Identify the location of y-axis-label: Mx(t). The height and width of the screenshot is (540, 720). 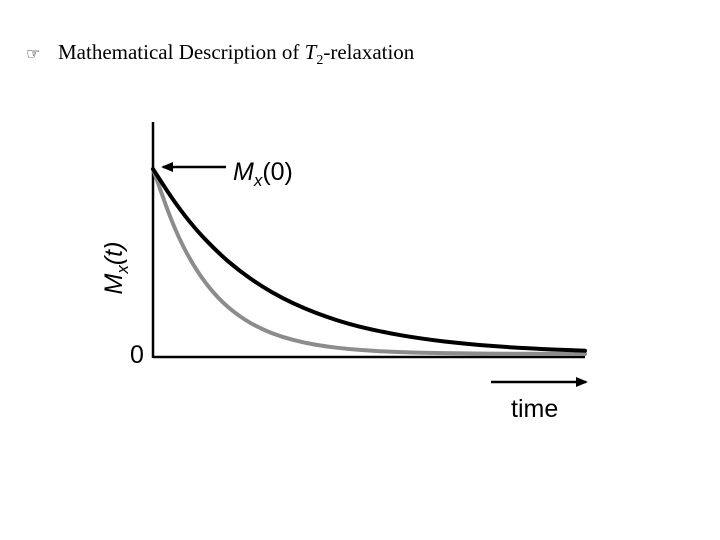
(116, 268).